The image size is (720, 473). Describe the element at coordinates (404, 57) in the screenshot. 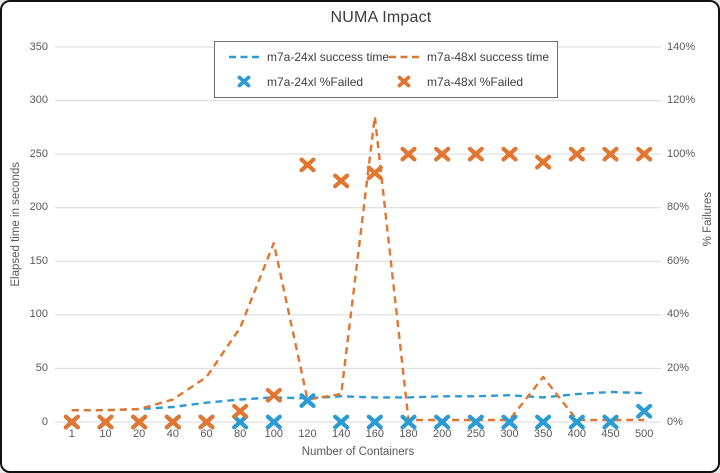

I see `dashed-line-sample-orange-icon` at that location.